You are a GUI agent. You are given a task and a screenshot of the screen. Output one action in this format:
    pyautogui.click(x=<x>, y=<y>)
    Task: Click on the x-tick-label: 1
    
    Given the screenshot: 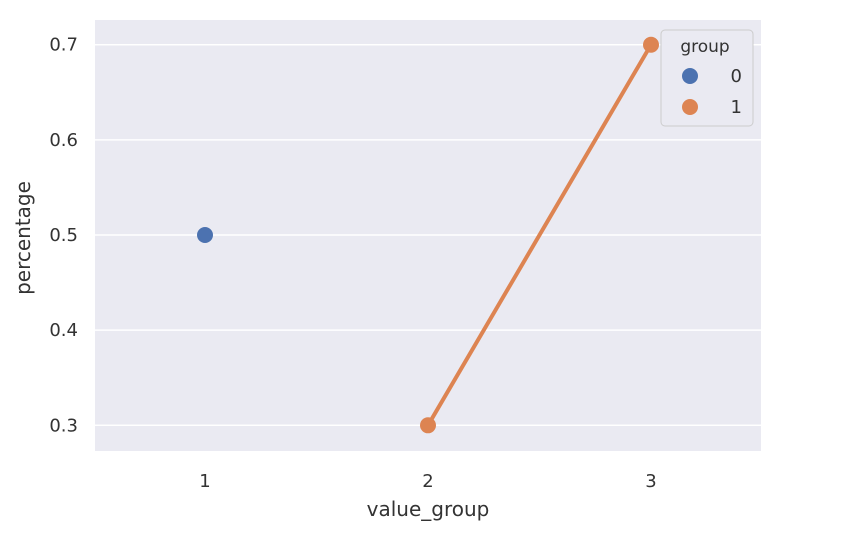 What is the action you would take?
    pyautogui.click(x=204, y=481)
    